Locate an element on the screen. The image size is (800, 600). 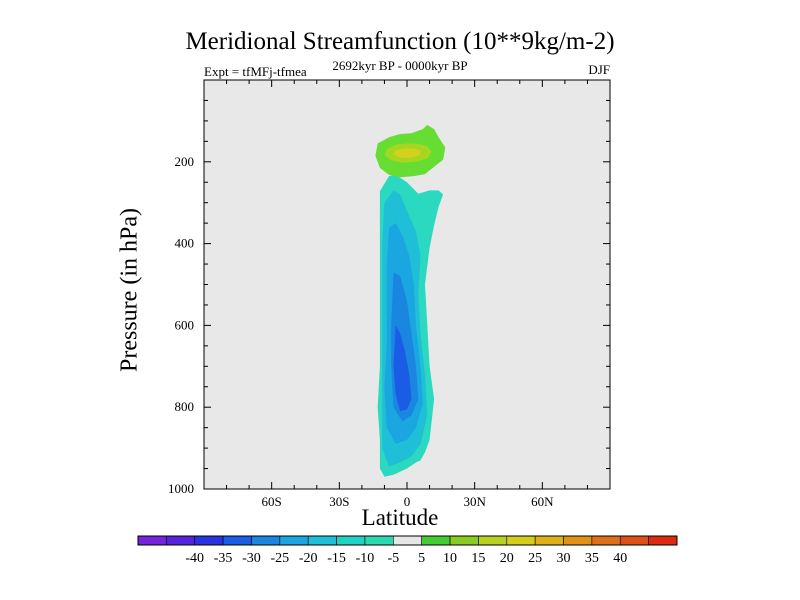
x-tick-label: 60N is located at coordinates (542, 501).